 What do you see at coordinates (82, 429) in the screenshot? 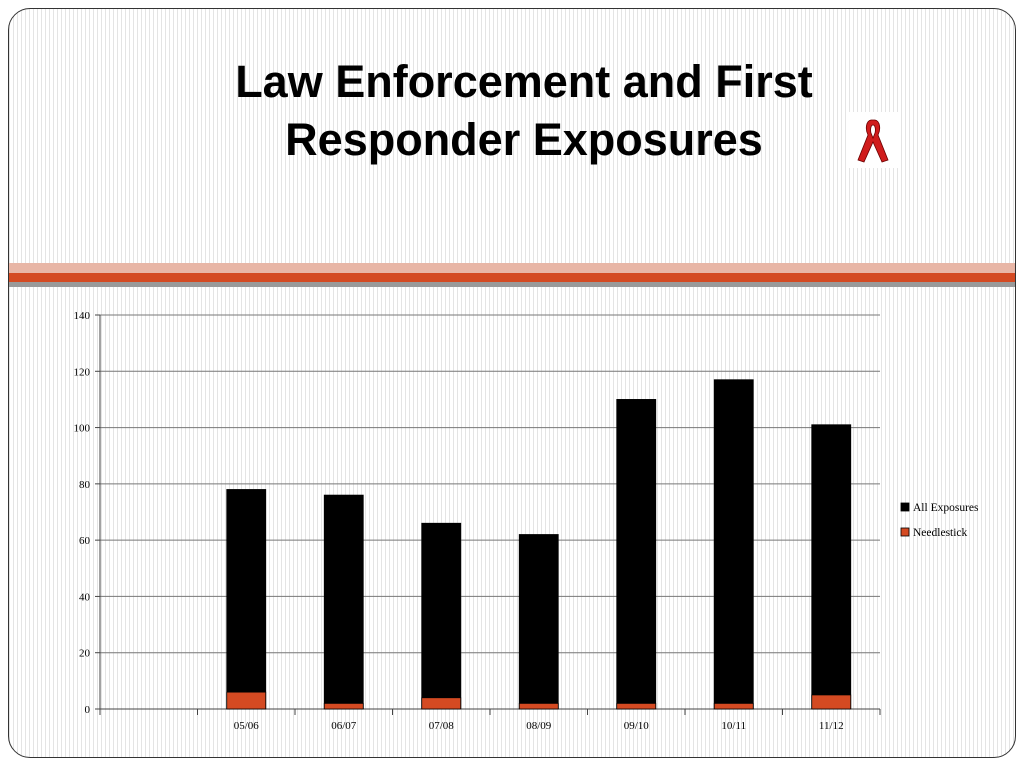
I see `y-tick-label: 100` at bounding box center [82, 429].